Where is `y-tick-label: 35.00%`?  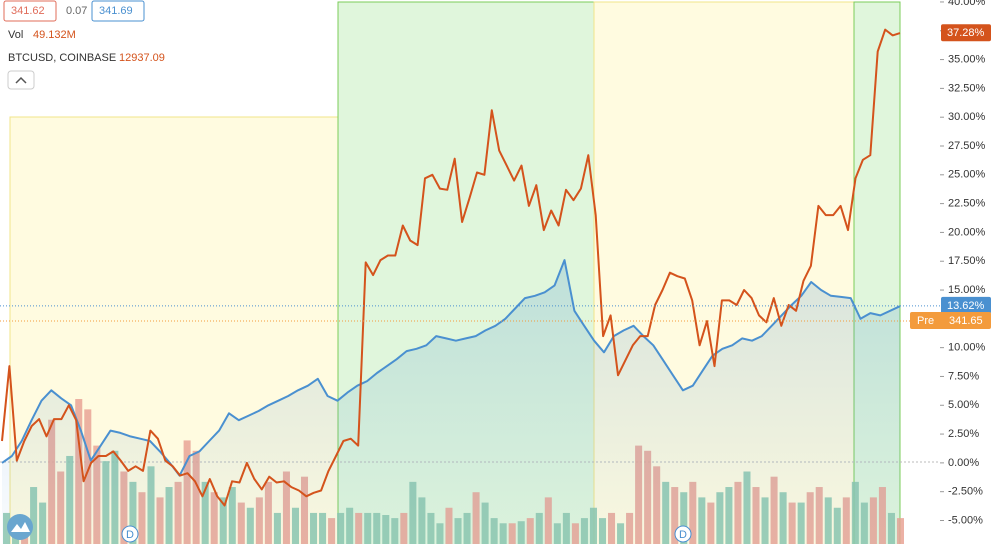
y-tick-label: 35.00% is located at coordinates (967, 59).